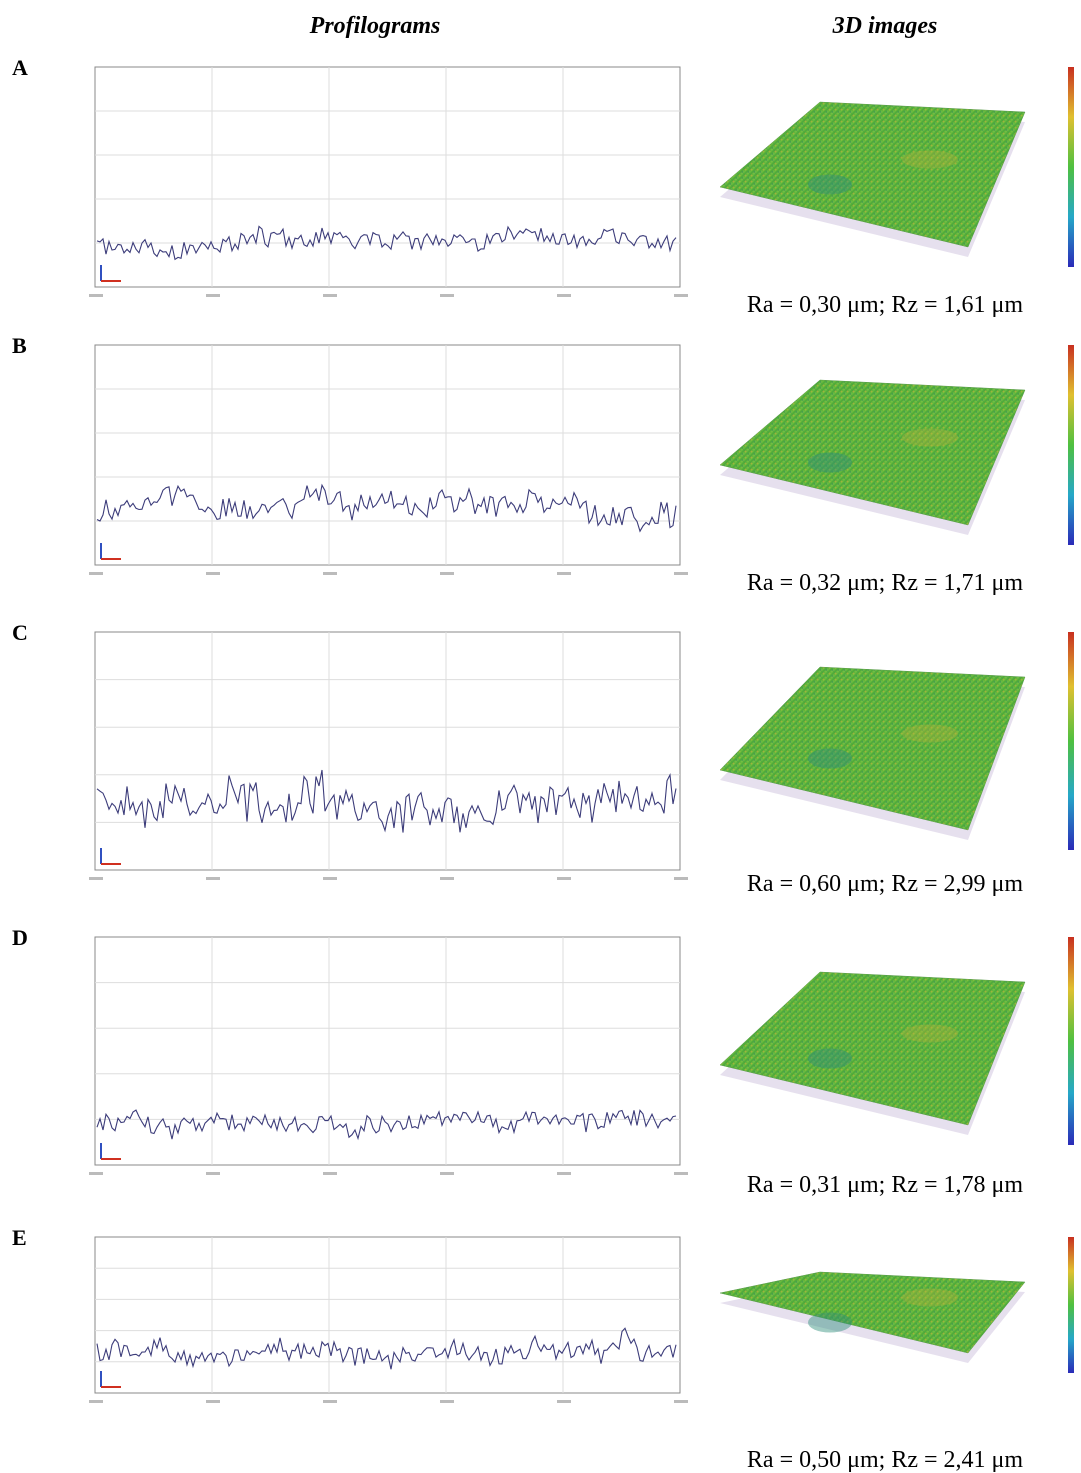 The width and height of the screenshot is (1081, 1473). What do you see at coordinates (885, 305) in the screenshot?
I see `caption: Ra = 0,30 μm; Rz = 1,61 μm` at bounding box center [885, 305].